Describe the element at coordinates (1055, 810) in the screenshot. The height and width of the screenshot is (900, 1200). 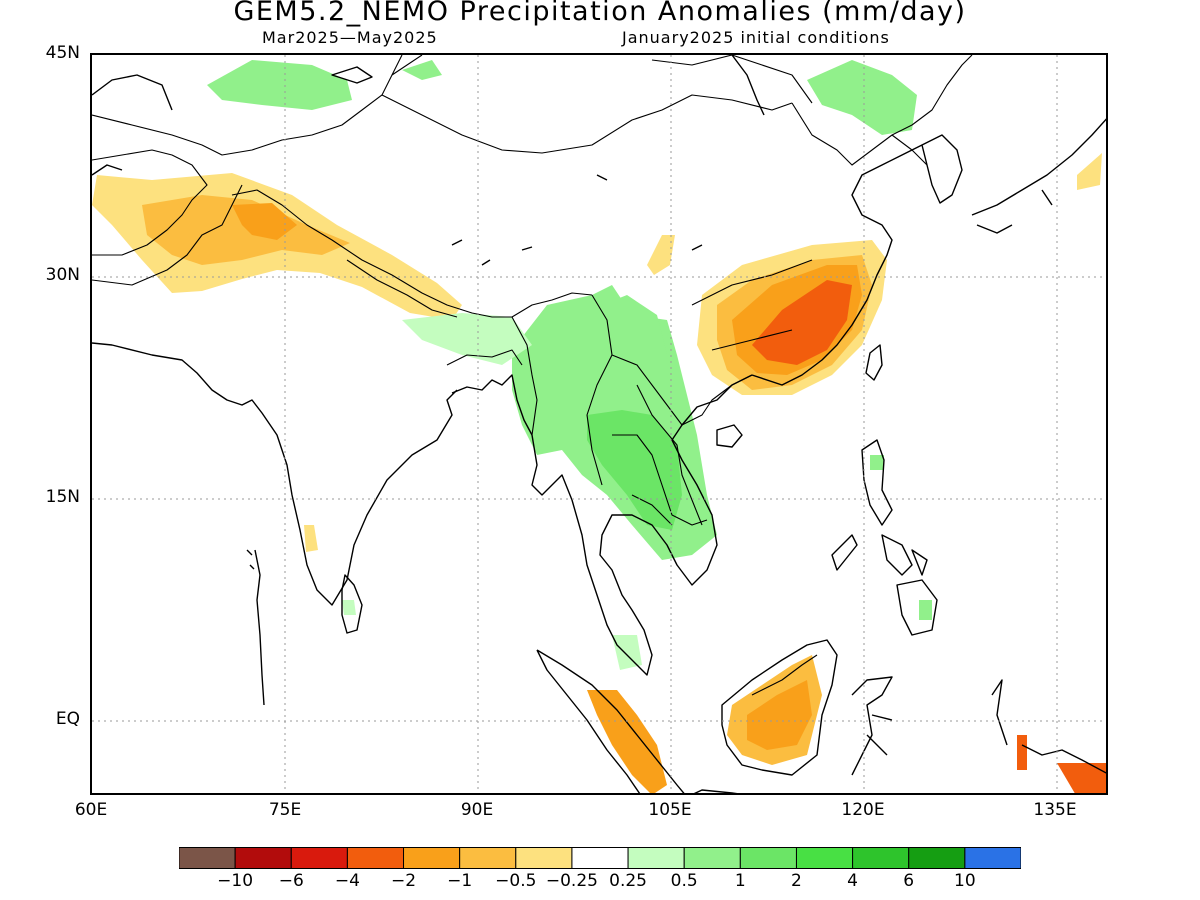
I see `lon-label-135e: 135E` at that location.